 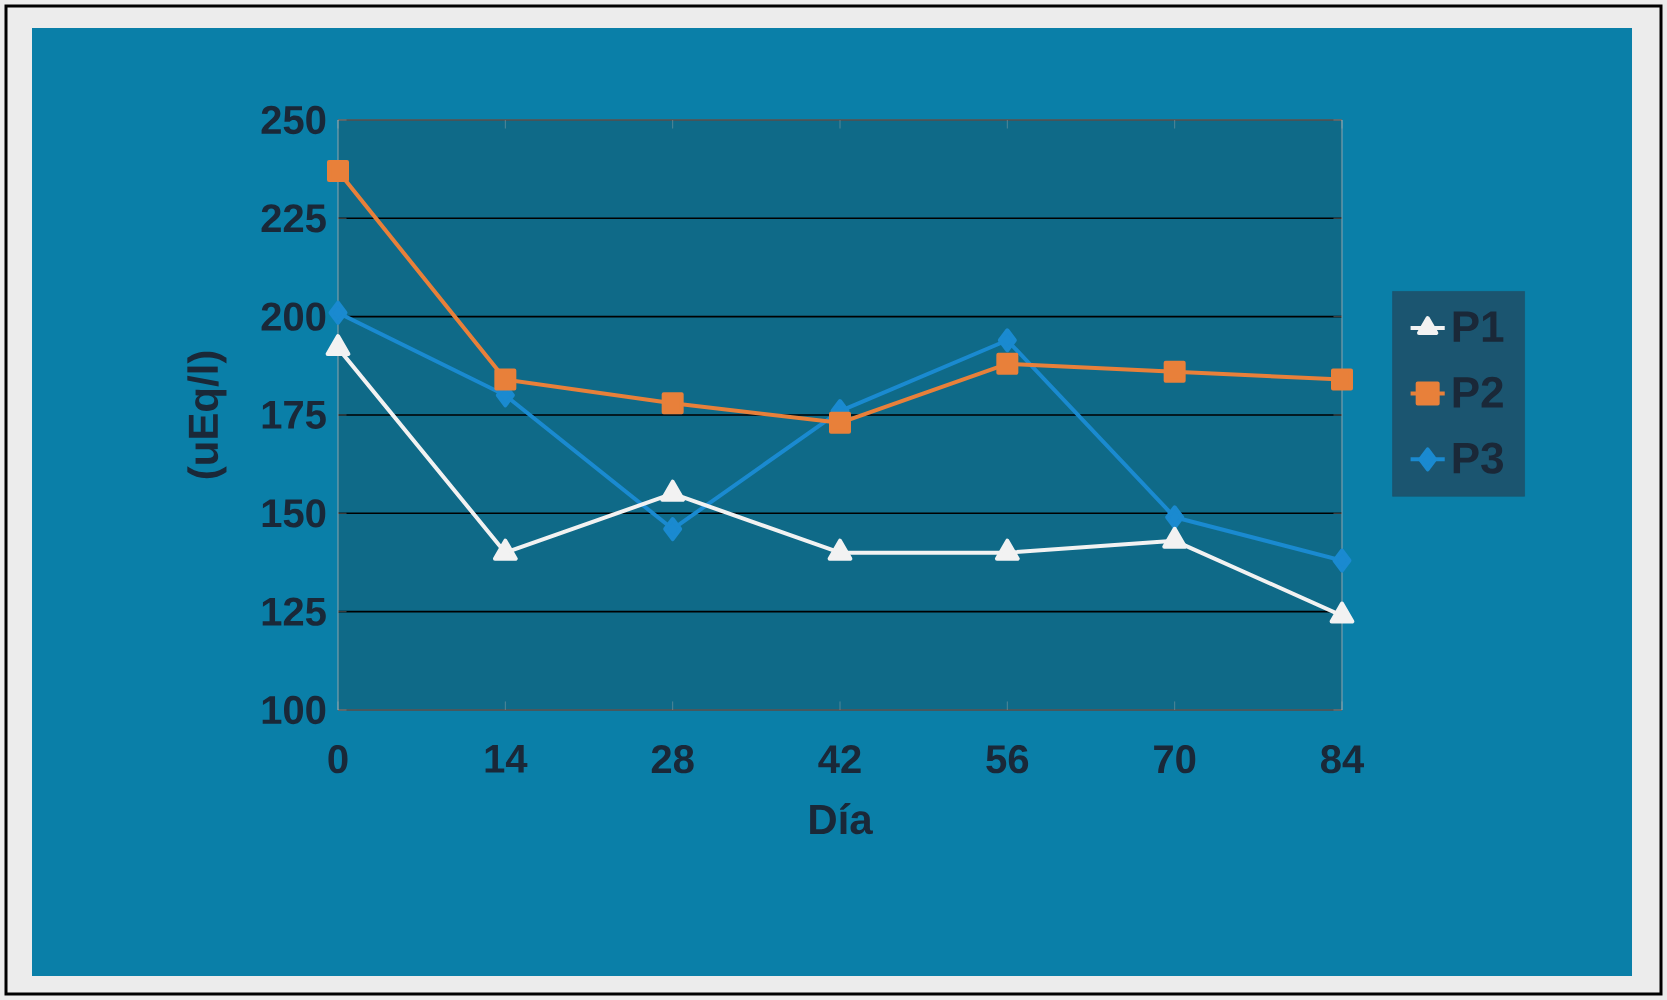 I want to click on y-tick-label: 200, so click(x=293, y=316).